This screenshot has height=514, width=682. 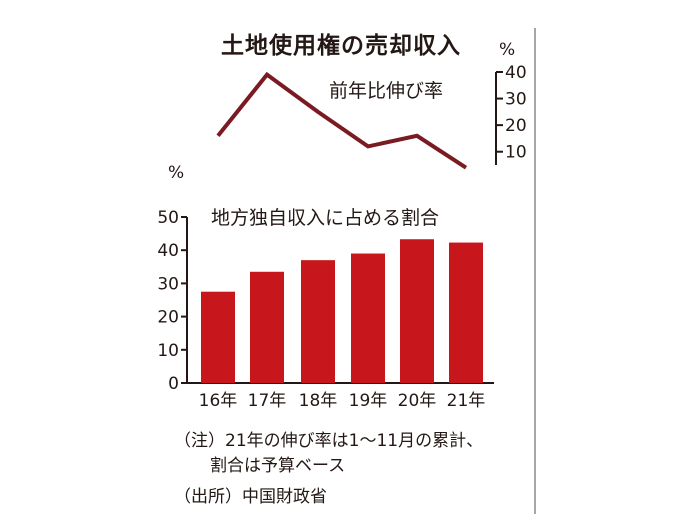 What do you see at coordinates (368, 401) in the screenshot?
I see `x-tick-label: 19年` at bounding box center [368, 401].